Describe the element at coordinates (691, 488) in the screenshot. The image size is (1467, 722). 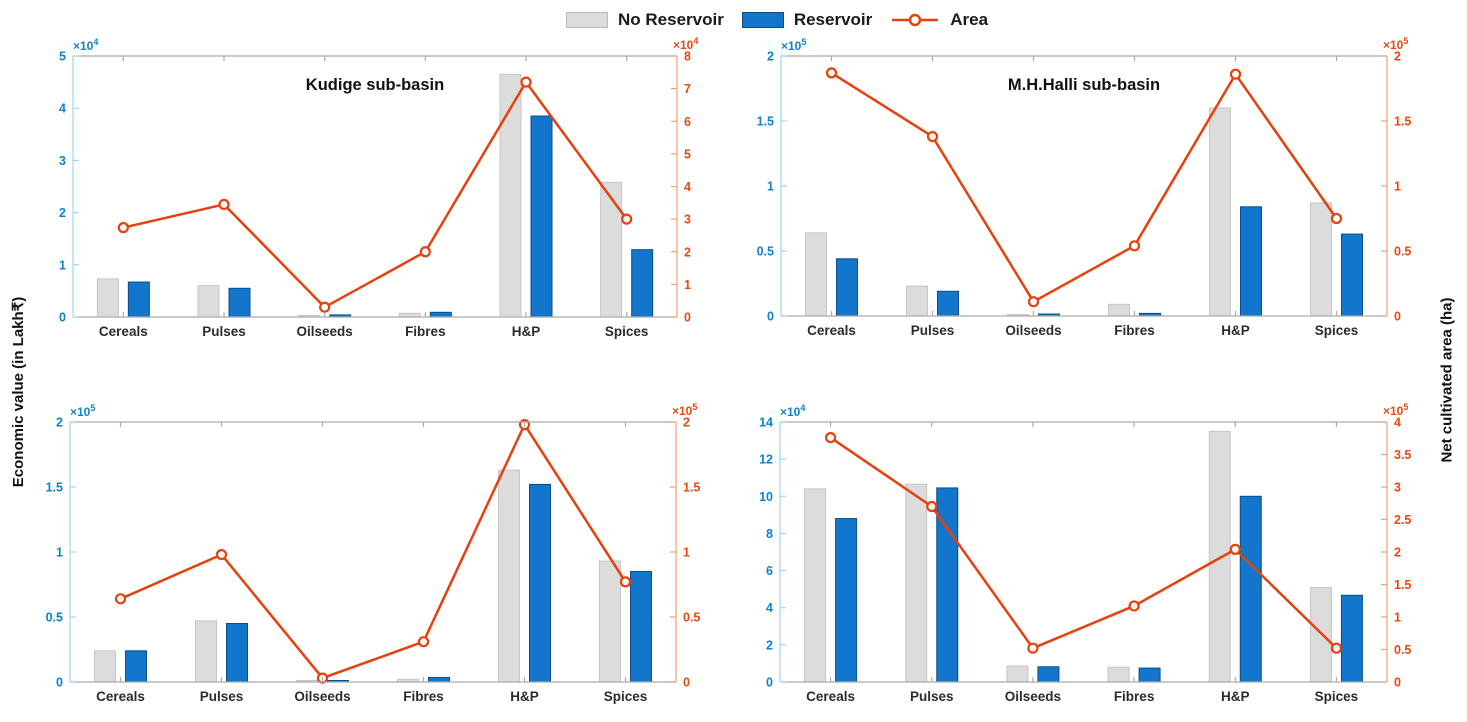
I see `right-tick-label: 1.5` at that location.